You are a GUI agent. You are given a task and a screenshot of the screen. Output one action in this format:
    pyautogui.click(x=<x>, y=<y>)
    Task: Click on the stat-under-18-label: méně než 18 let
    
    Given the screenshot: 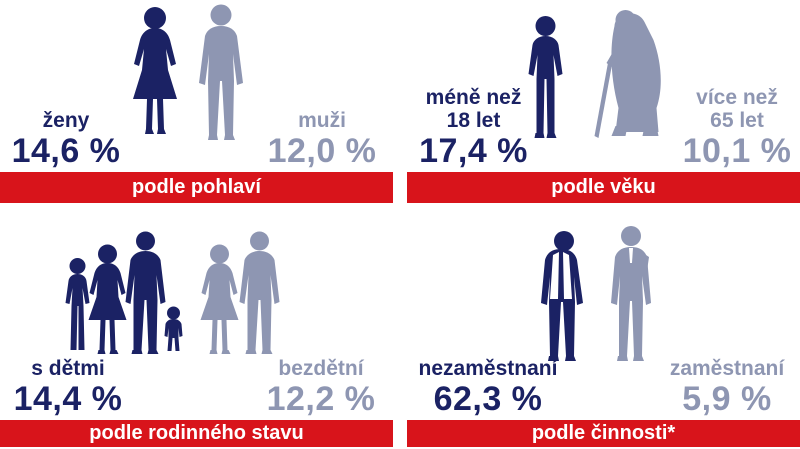 What is the action you would take?
    pyautogui.click(x=473, y=108)
    